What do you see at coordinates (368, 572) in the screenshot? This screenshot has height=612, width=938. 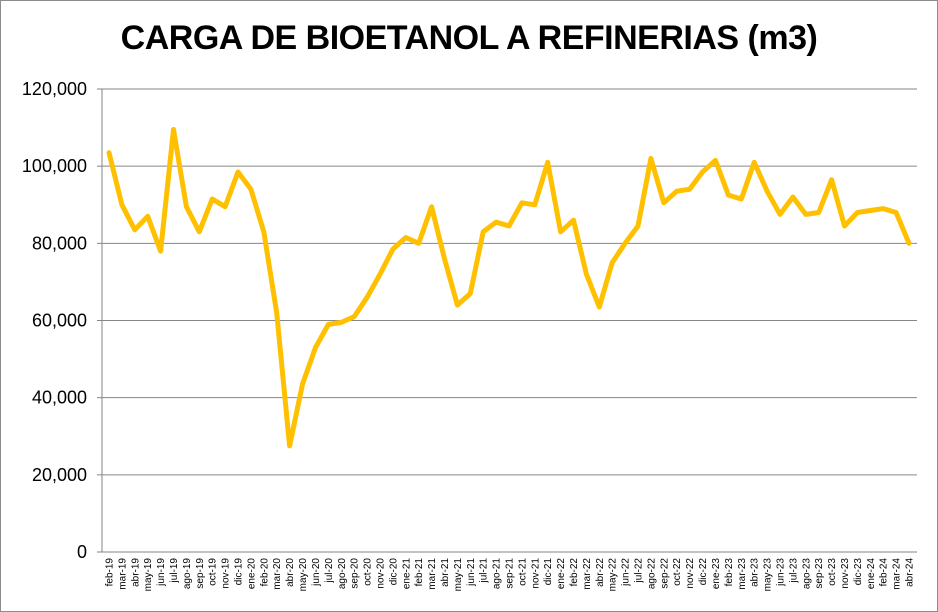 I see `x-tick-label: oct-20` at bounding box center [368, 572].